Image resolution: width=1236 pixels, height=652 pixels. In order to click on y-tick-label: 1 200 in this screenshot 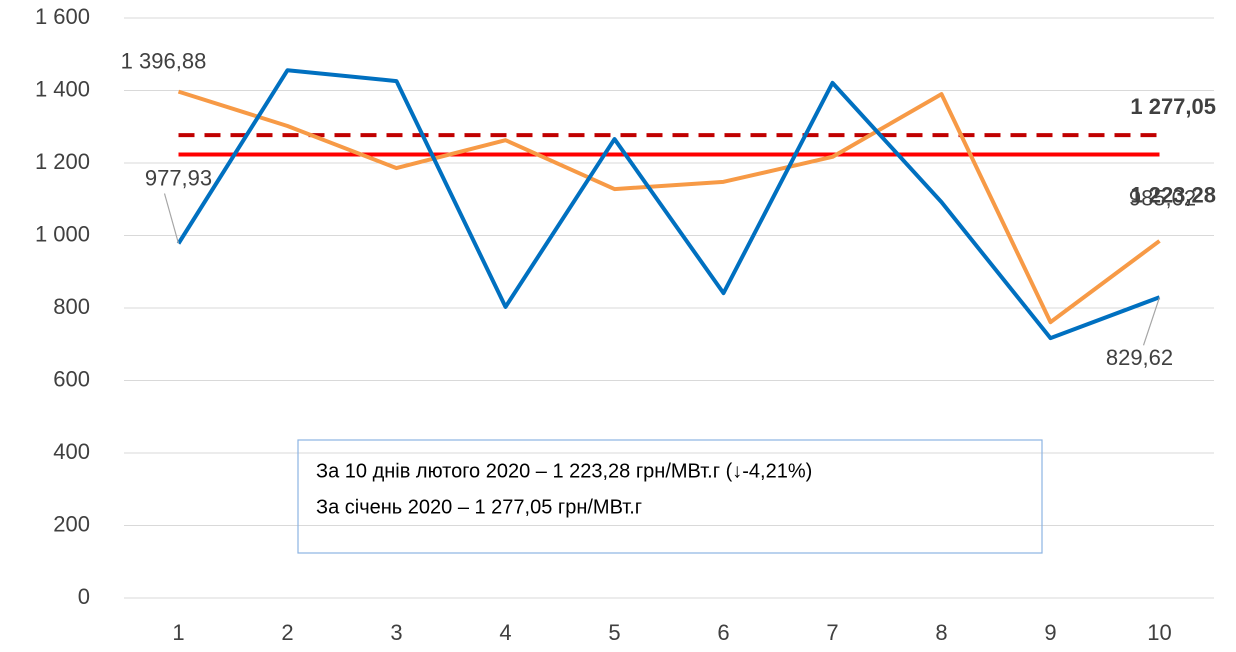, I will do `click(62, 161)`.